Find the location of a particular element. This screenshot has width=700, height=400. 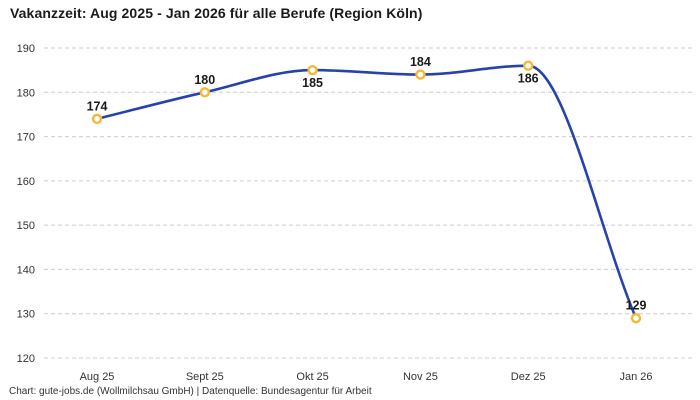

x-axis-tick-label: Jan 26 is located at coordinates (635, 377).